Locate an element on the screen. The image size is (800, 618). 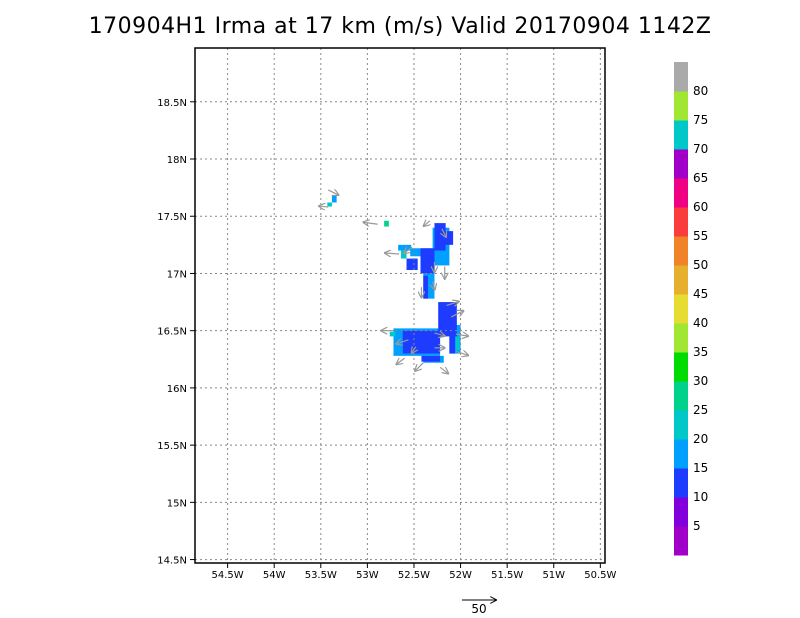
x-tick-label: 52W is located at coordinates (460, 575).